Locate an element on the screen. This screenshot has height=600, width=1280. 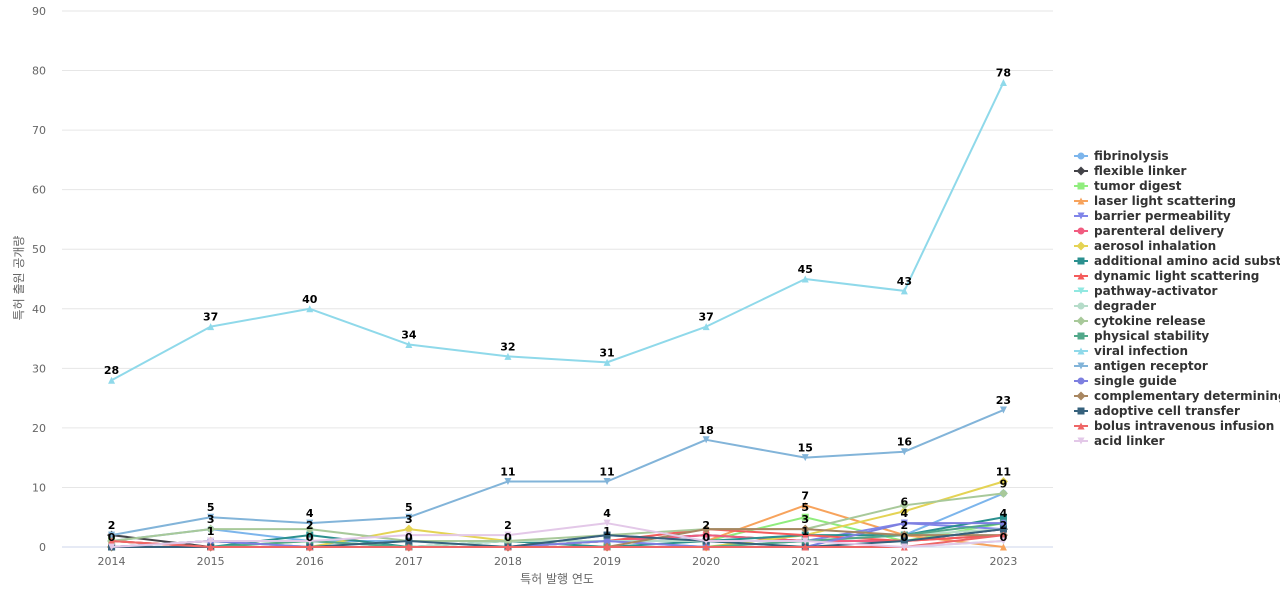
legend-item: adoptive cell transfer is located at coordinates (1157, 411).